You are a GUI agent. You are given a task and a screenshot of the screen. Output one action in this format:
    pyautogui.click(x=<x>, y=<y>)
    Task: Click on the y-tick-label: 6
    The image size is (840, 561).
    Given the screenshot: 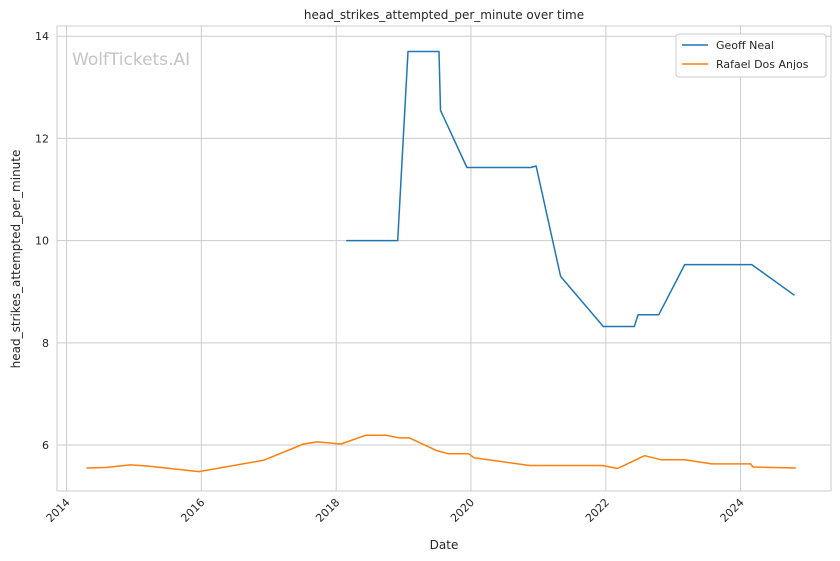 What is the action you would take?
    pyautogui.click(x=45, y=445)
    